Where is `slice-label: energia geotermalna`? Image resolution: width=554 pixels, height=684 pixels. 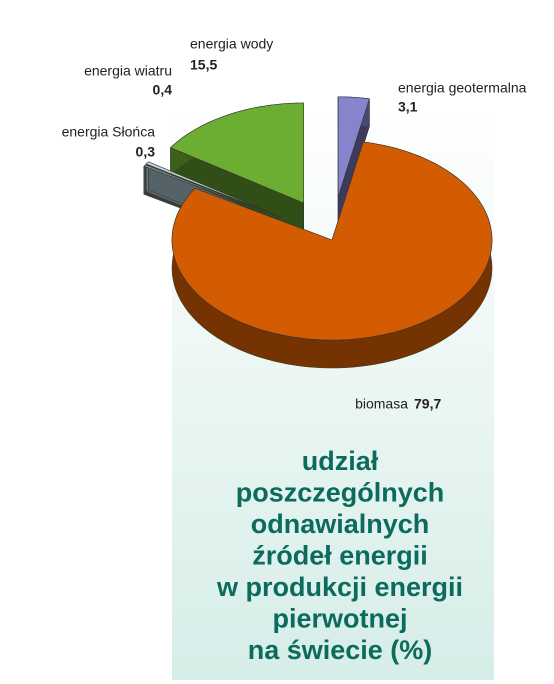
slice-label: energia geotermalna is located at coordinates (462, 88).